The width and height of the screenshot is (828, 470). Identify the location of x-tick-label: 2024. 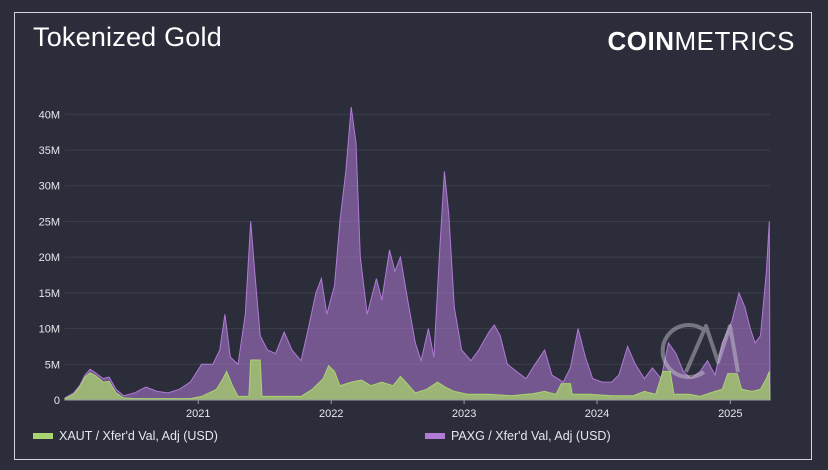
(597, 414).